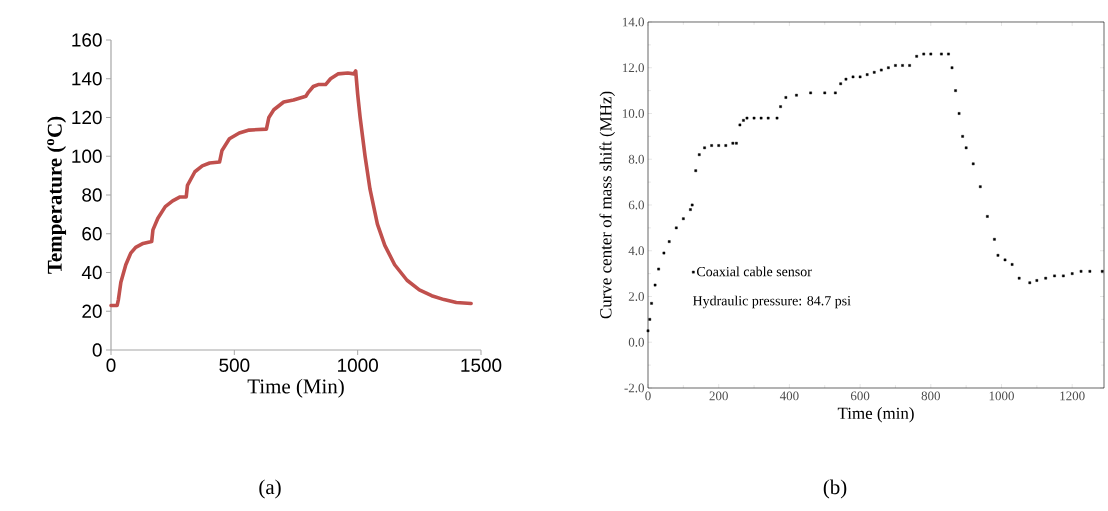 This screenshot has width=1108, height=511. Describe the element at coordinates (636, 205) in the screenshot. I see `y-tick-label: 6.0` at that location.